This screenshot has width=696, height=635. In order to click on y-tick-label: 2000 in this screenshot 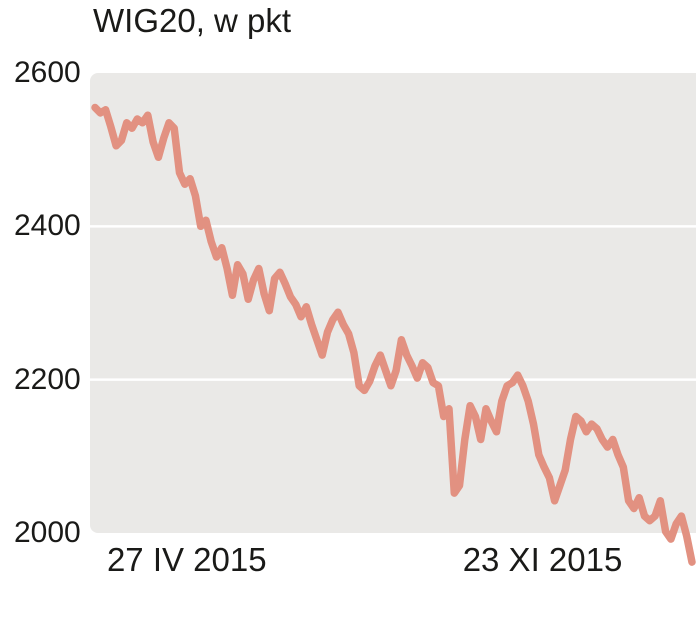, I will do `click(47, 532)`.